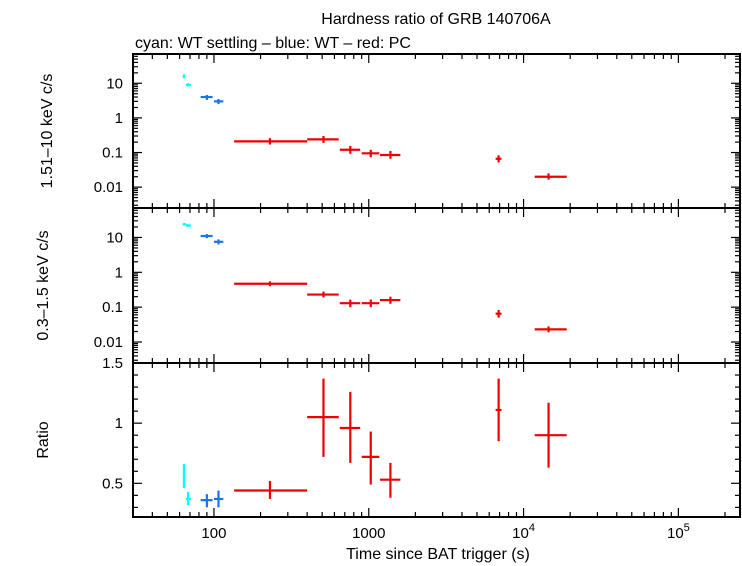 The height and width of the screenshot is (566, 742). Describe the element at coordinates (213, 533) in the screenshot. I see `x-tick-label: 100` at that location.